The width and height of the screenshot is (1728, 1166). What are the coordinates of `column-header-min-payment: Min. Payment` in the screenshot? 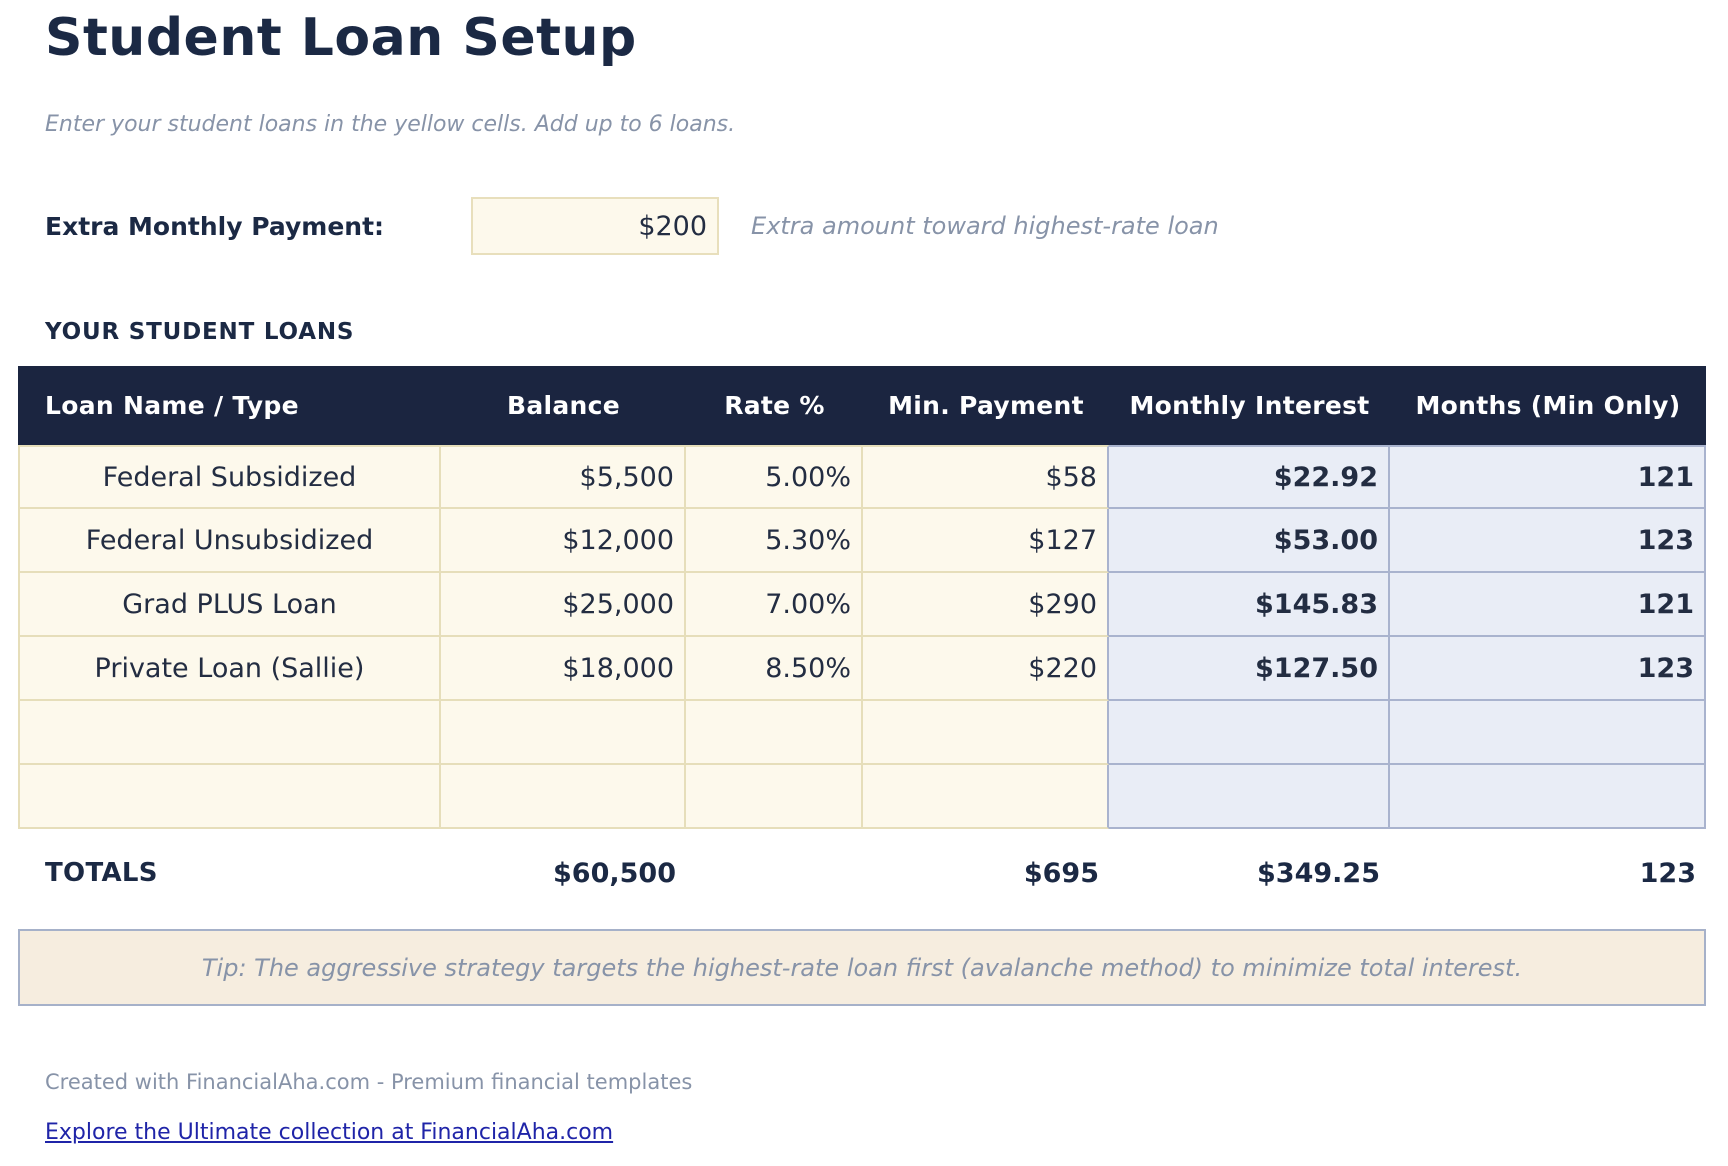 It's located at (986, 405).